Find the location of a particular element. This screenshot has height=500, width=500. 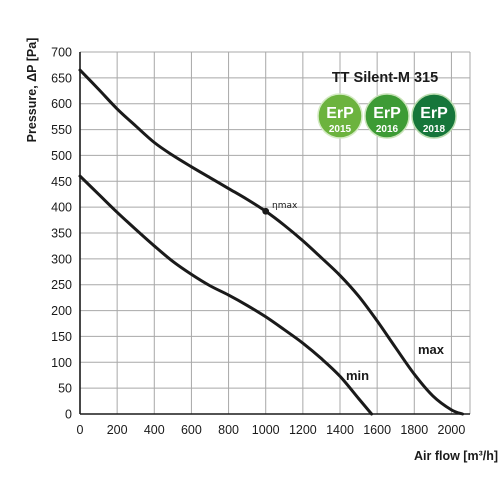

series-label-max: max is located at coordinates (431, 349).